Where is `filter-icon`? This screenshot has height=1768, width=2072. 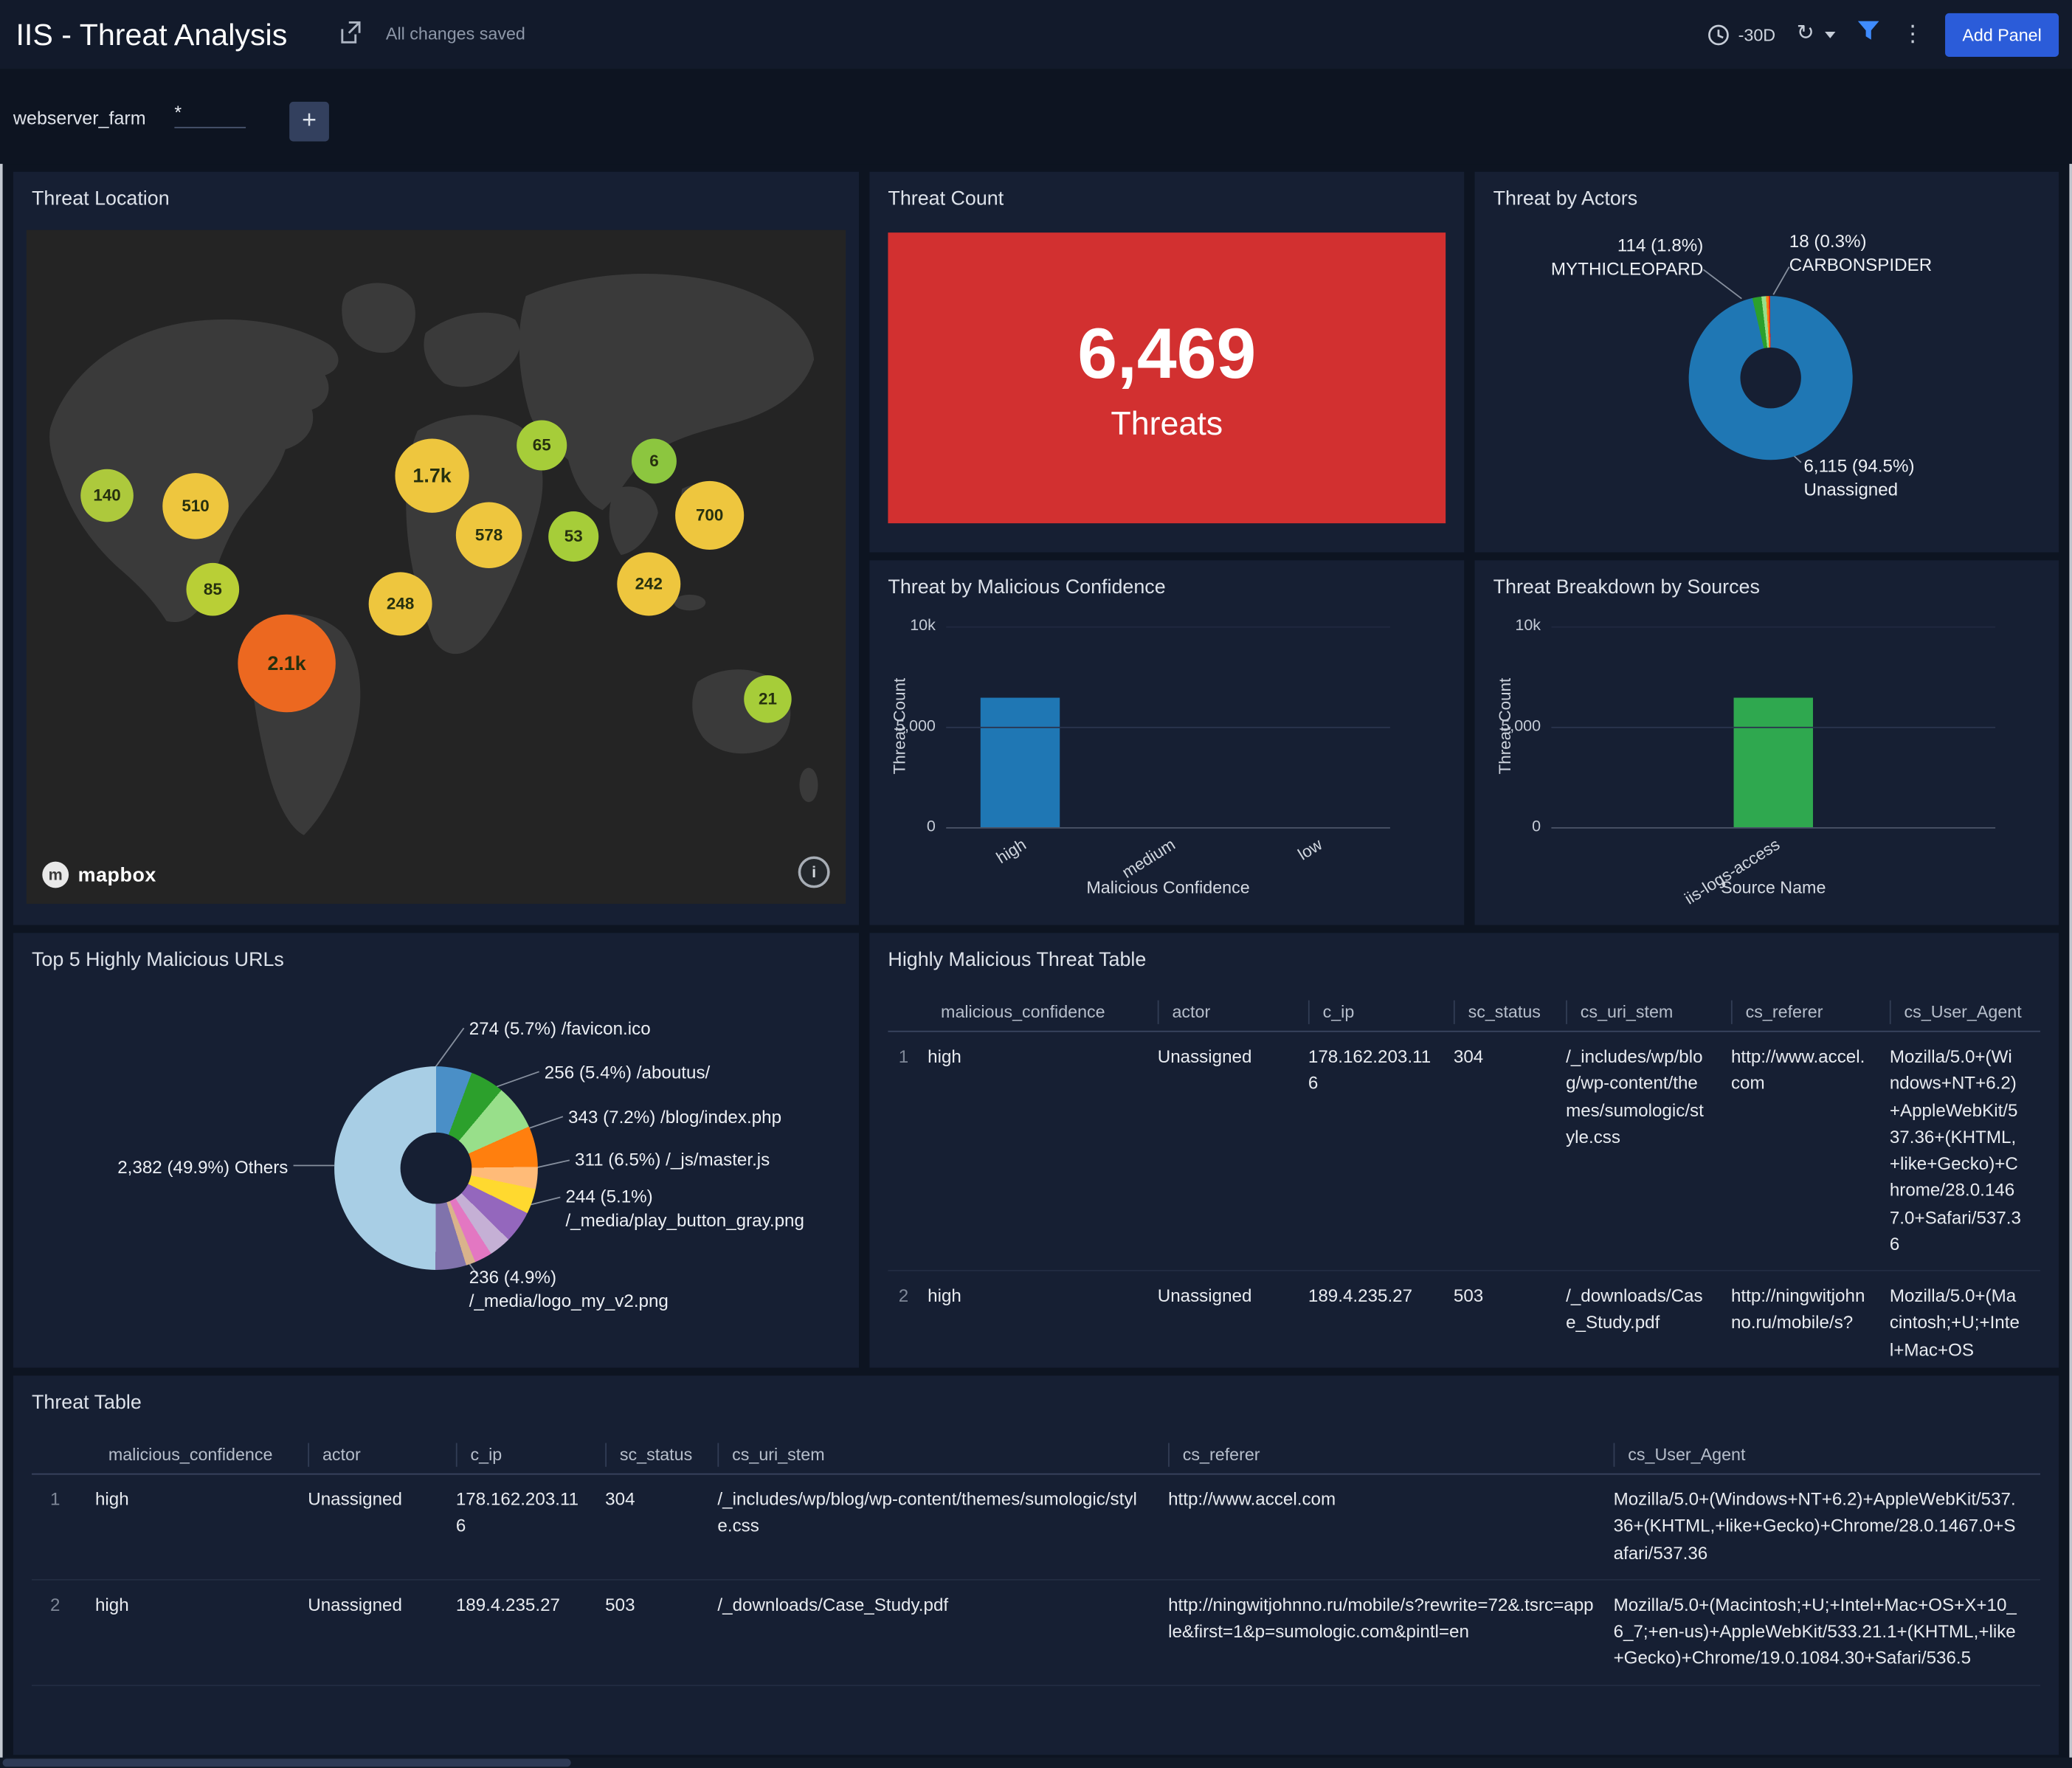 filter-icon is located at coordinates (1868, 35).